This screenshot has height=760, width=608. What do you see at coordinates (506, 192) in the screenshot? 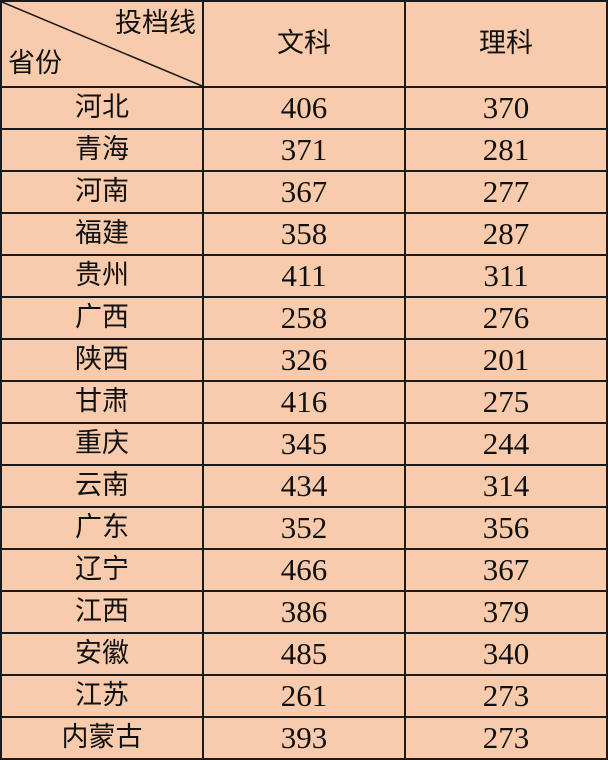
I see `like-score-cell: 277` at bounding box center [506, 192].